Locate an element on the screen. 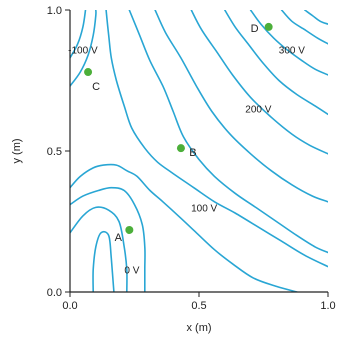 The width and height of the screenshot is (342, 340). x-tick-label: 0.0 is located at coordinates (69, 306).